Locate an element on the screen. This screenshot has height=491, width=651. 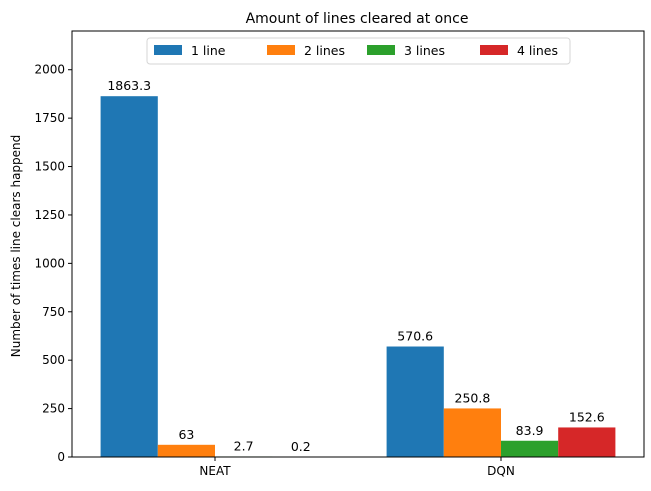
y-tick-label: 1500 is located at coordinates (49, 167).